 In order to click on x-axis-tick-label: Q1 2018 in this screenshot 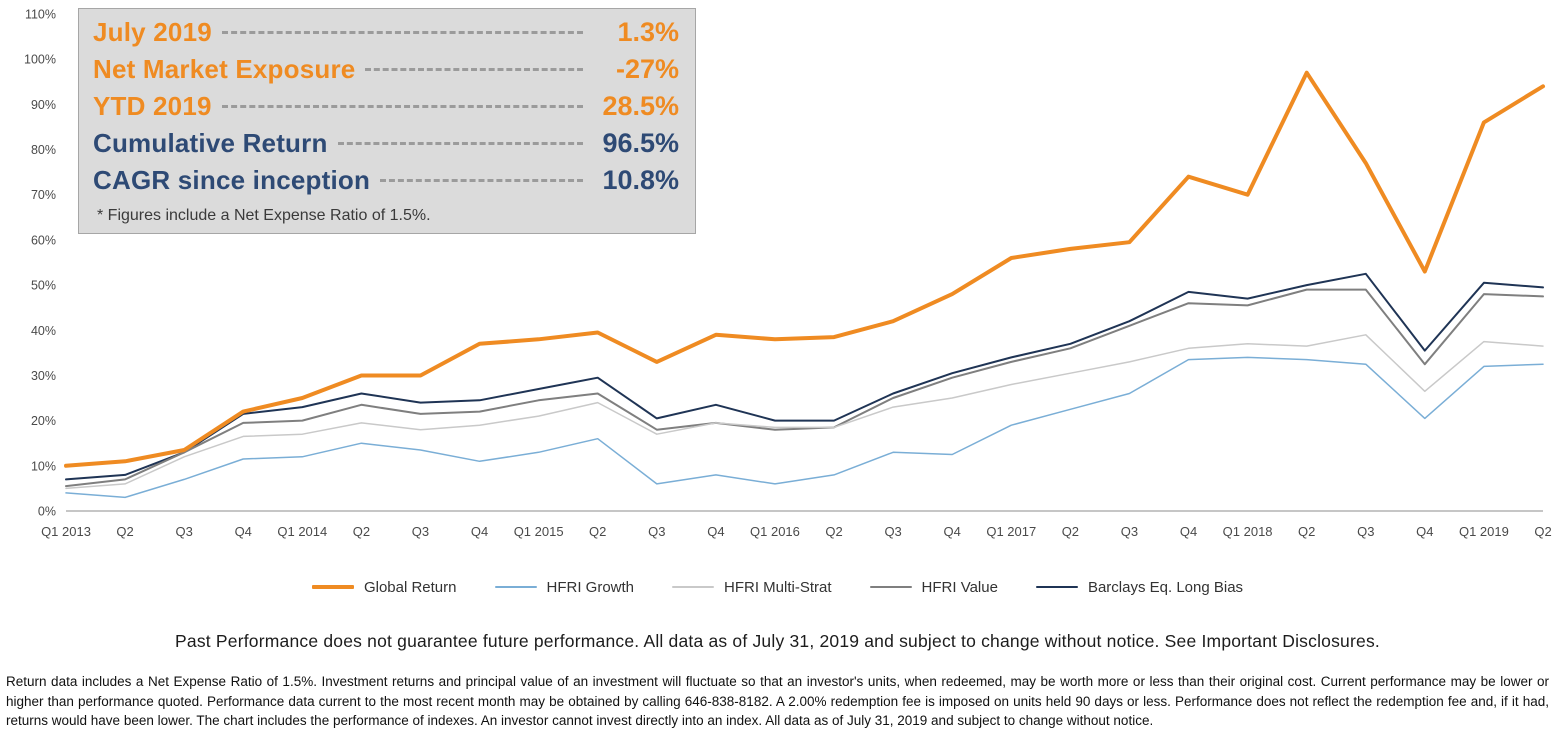, I will do `click(1248, 531)`.